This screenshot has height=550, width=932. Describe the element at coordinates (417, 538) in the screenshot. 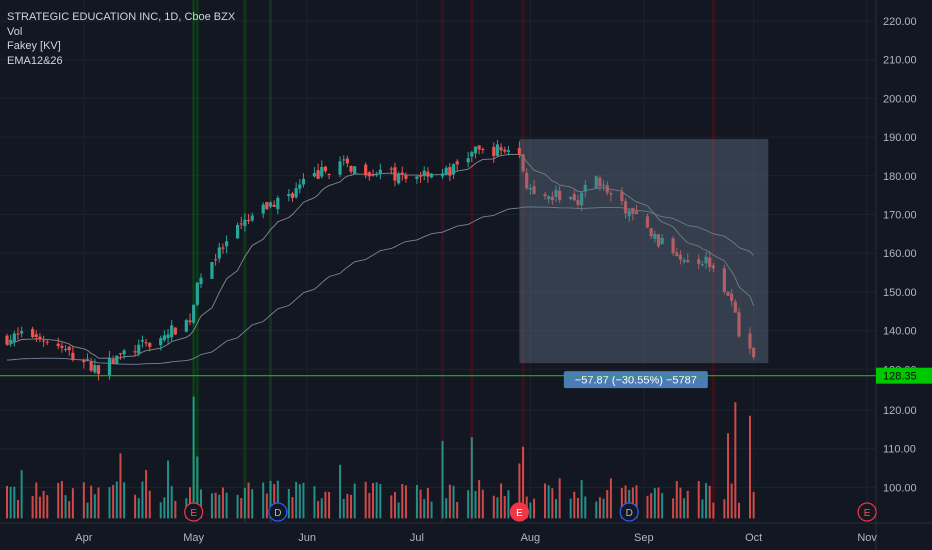

I see `time-tick-label: Jul` at that location.